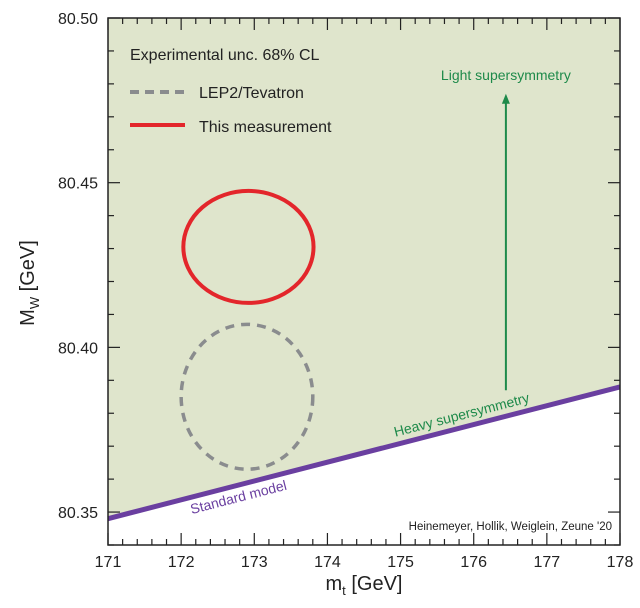 The height and width of the screenshot is (608, 640). What do you see at coordinates (400, 562) in the screenshot?
I see `x-tick-label: 175` at bounding box center [400, 562].